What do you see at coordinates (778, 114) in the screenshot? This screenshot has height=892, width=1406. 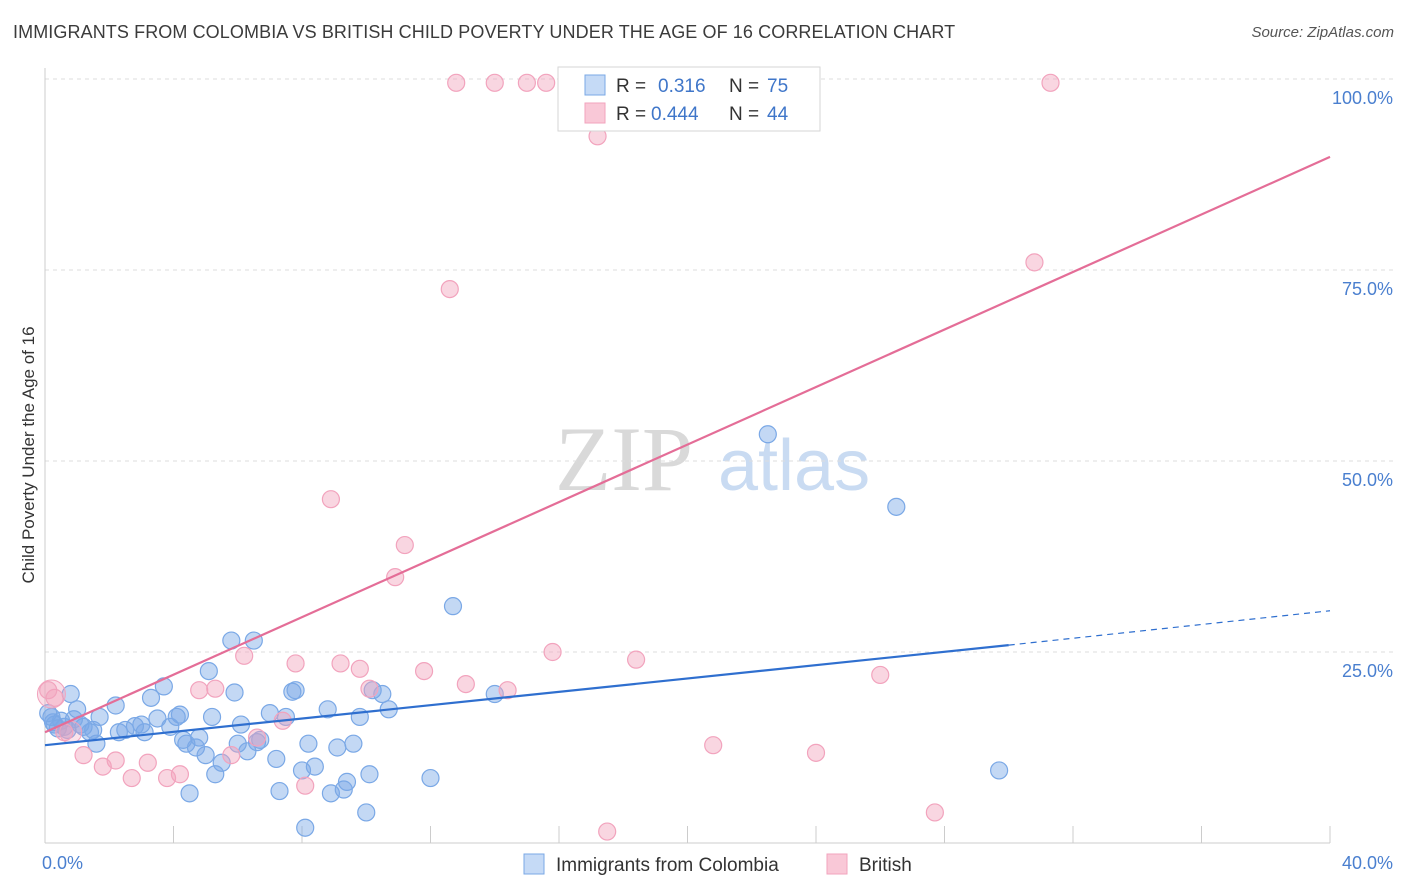 I see `legend-n-value-british: 44` at bounding box center [778, 114].